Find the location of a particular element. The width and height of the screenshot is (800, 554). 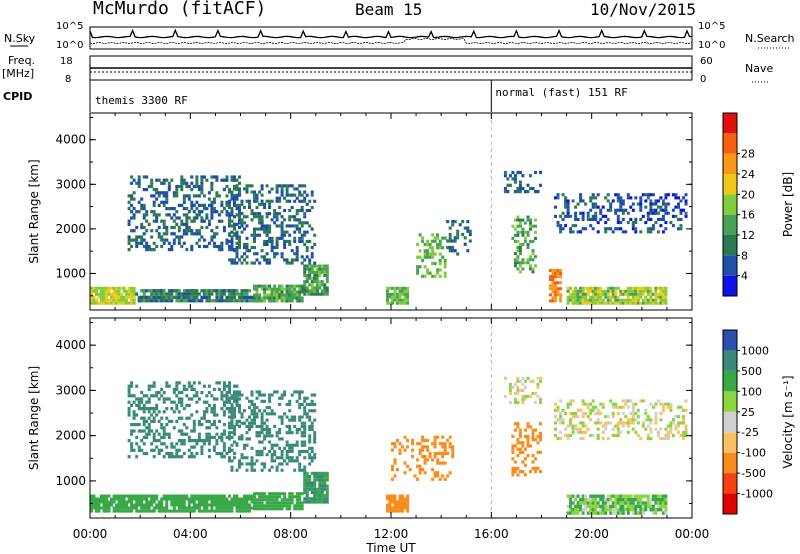

colorbar-frame is located at coordinates (730, 204).